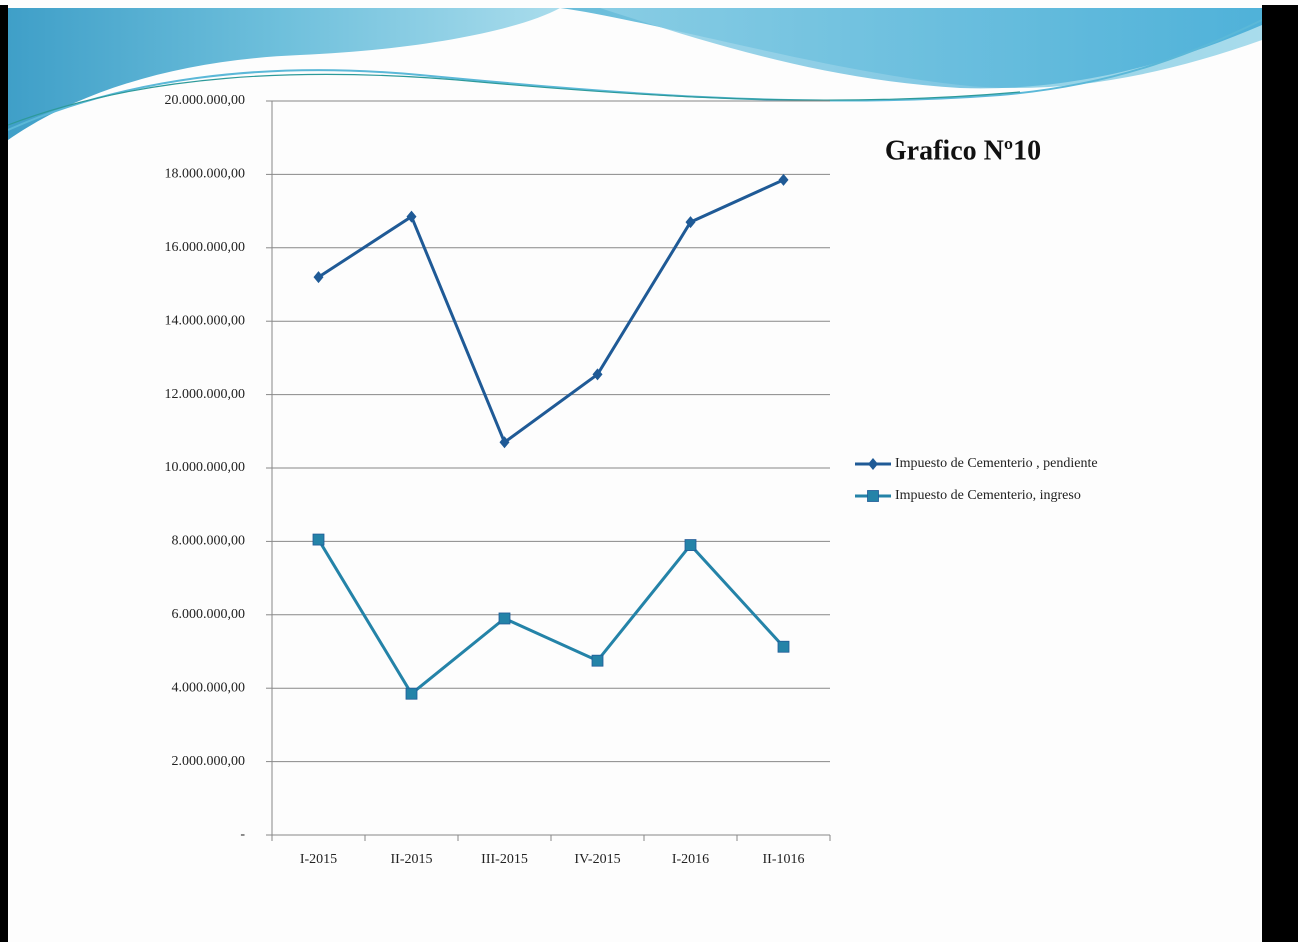 The width and height of the screenshot is (1298, 942). I want to click on chart-title: Grafico Nº10, so click(963, 150).